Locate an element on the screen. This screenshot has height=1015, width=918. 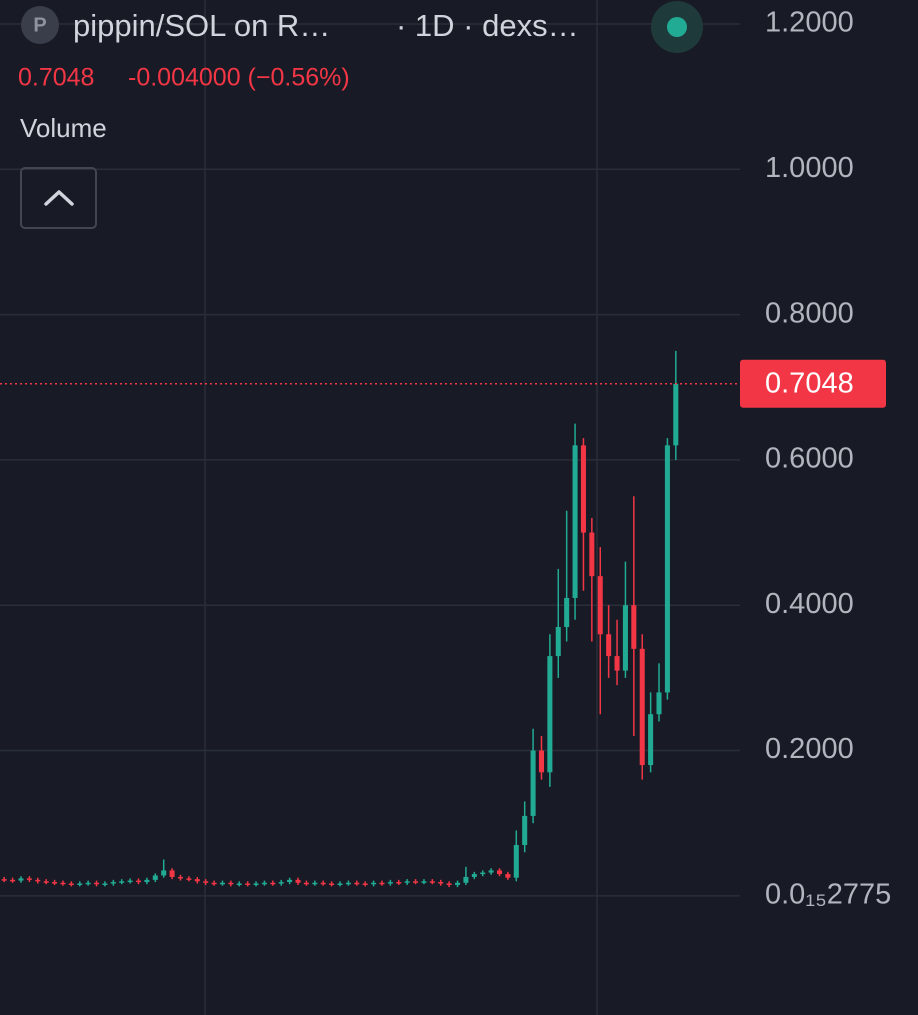
collapse-button is located at coordinates (58, 198).